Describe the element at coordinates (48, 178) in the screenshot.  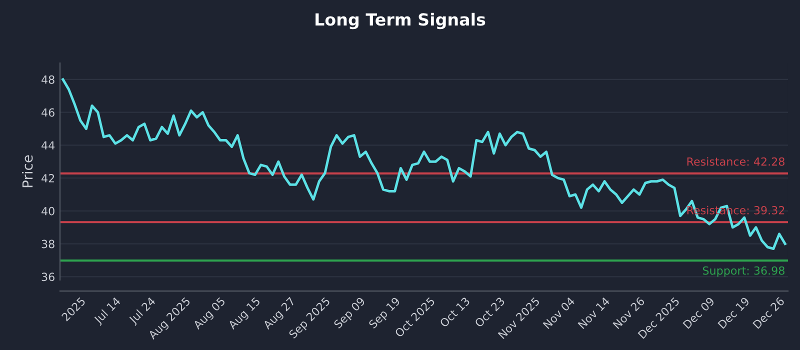
I see `y-tick-label: 42` at that location.